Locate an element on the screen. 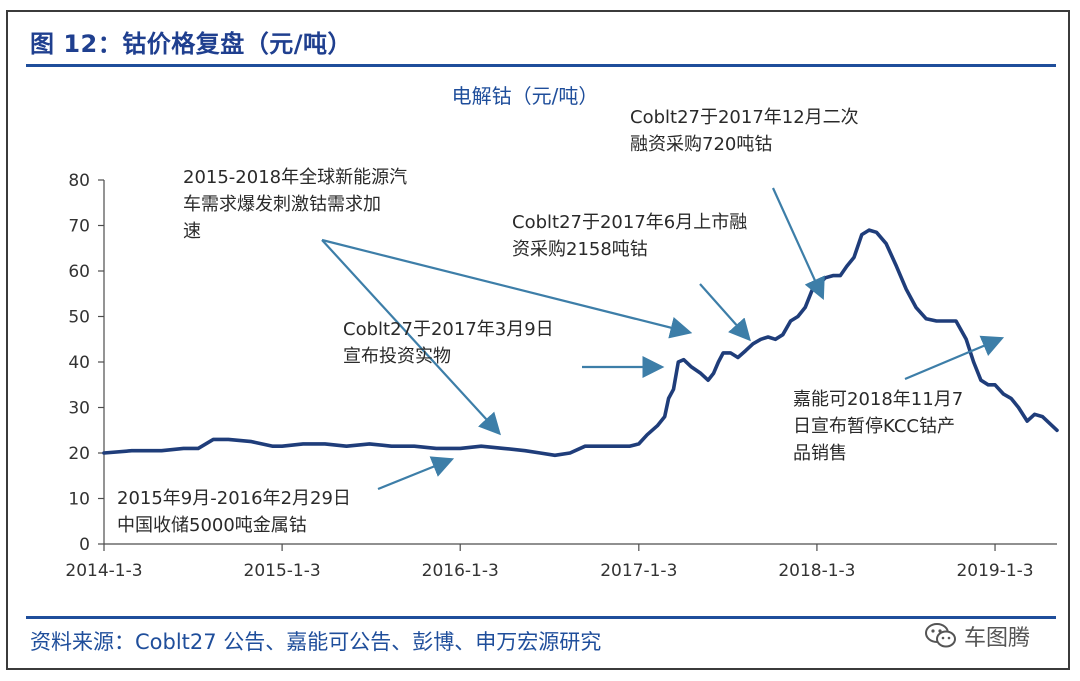 This screenshot has width=1080, height=681. arrow-jun-2017 is located at coordinates (725, 312).